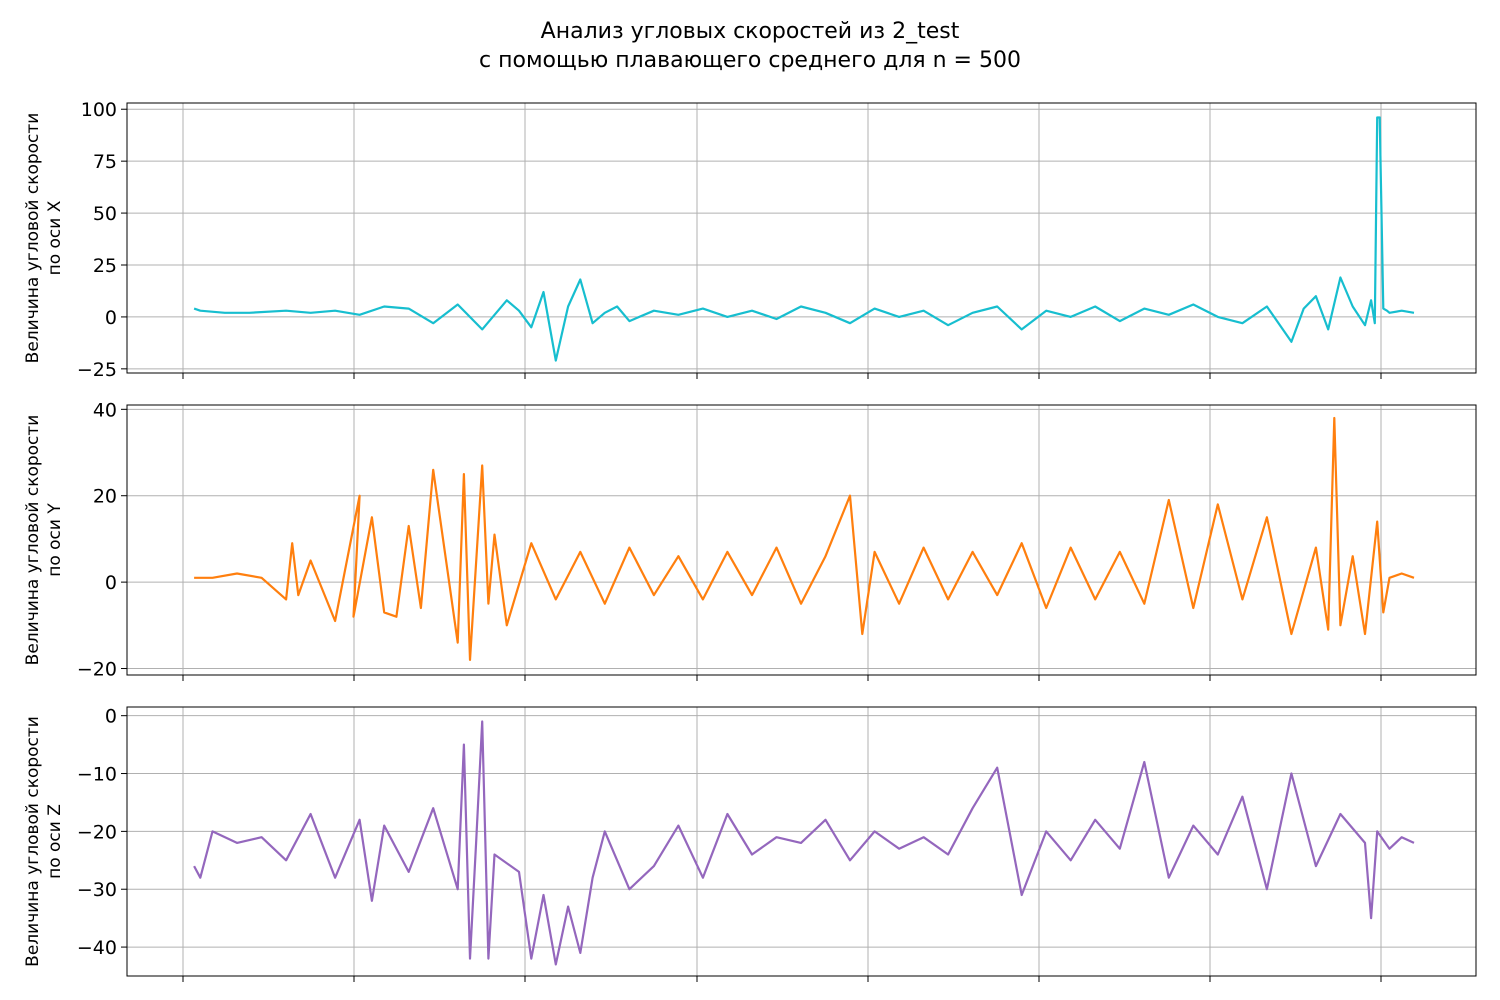 The image size is (1500, 1000). What do you see at coordinates (55, 540) in the screenshot?
I see `y-axis-label-line-2: по оси Y` at bounding box center [55, 540].